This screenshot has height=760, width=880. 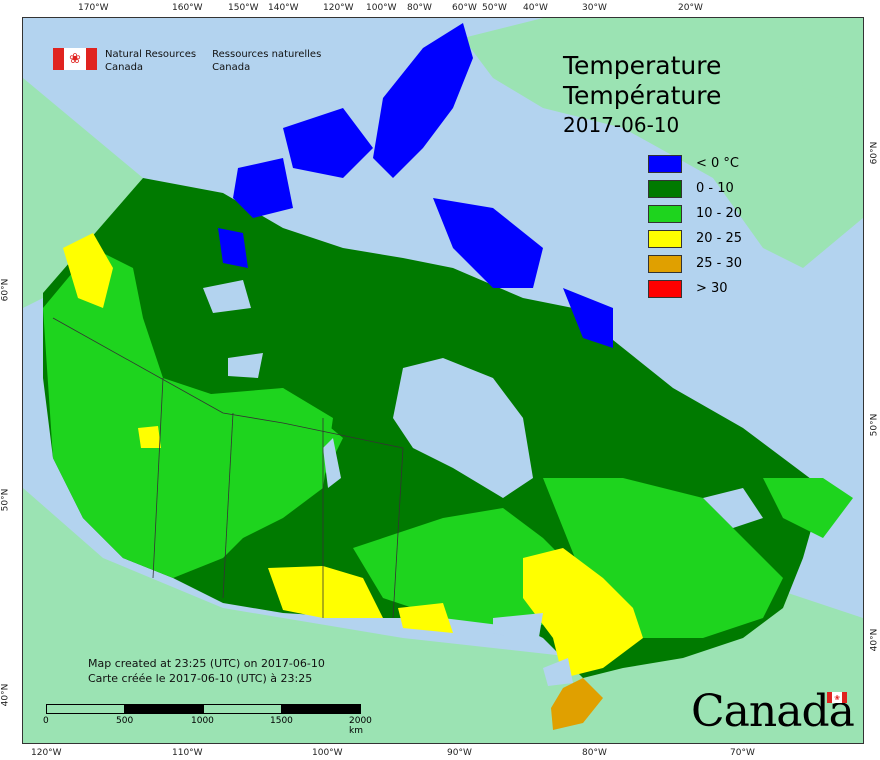 I want to click on legend-label: 0 - 10, so click(x=715, y=188).